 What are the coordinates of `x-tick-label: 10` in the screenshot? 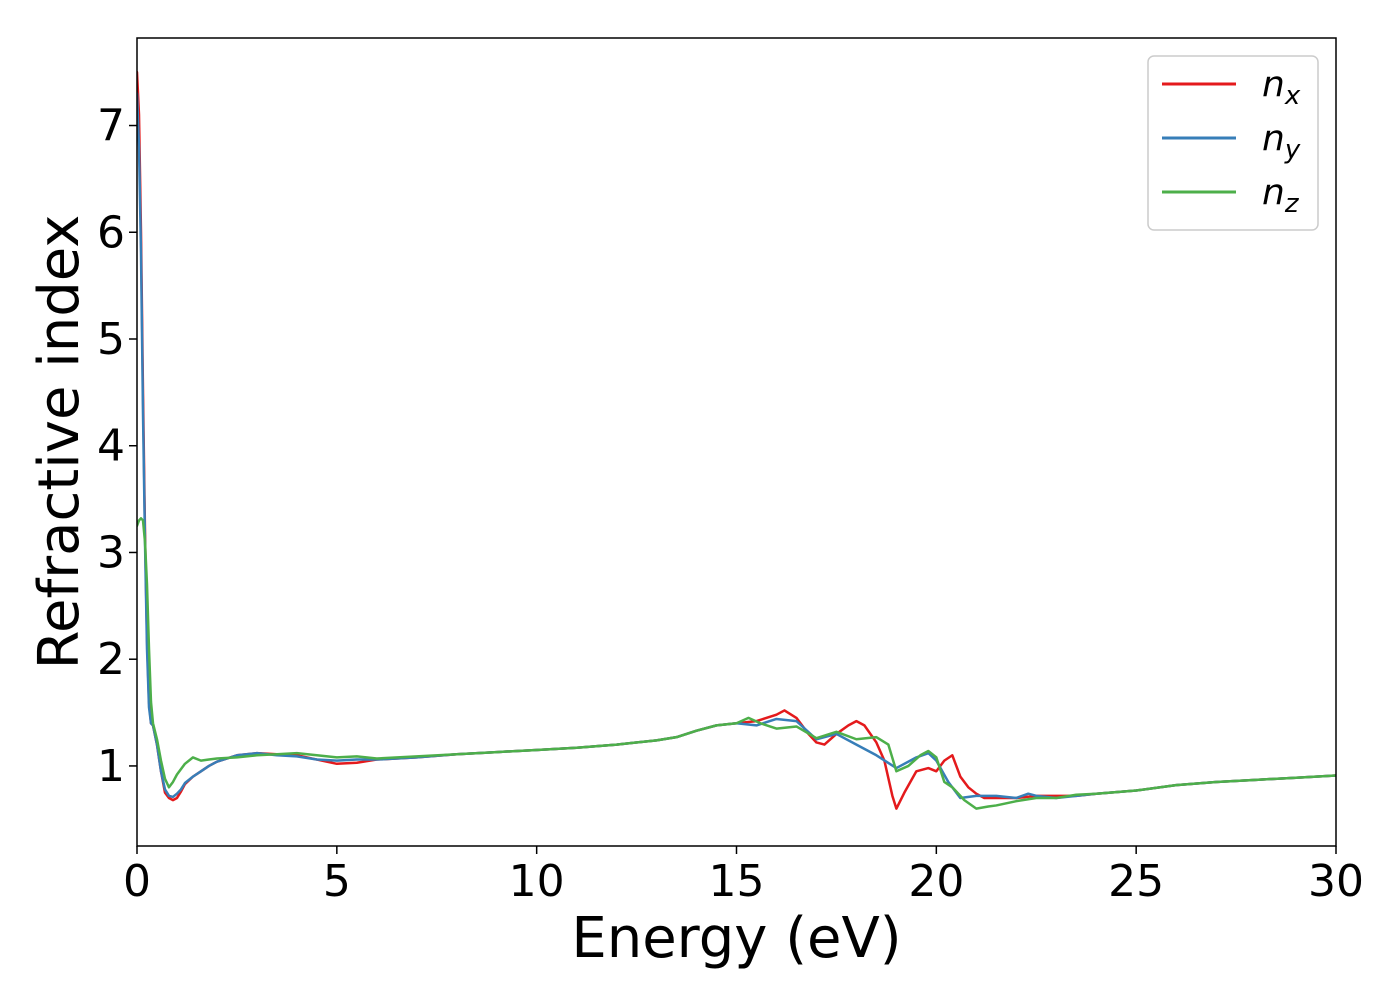 It's located at (537, 881).